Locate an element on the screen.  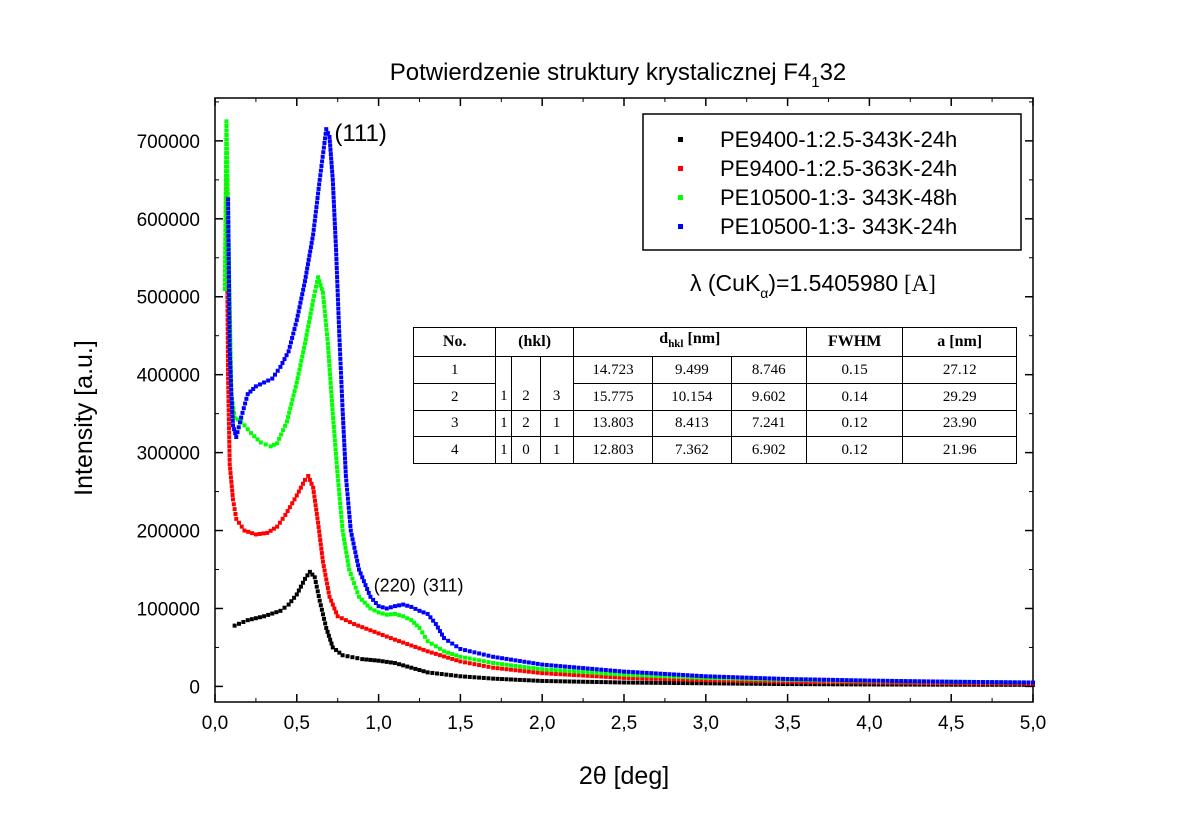
peak-label: (220) is located at coordinates (395, 585).